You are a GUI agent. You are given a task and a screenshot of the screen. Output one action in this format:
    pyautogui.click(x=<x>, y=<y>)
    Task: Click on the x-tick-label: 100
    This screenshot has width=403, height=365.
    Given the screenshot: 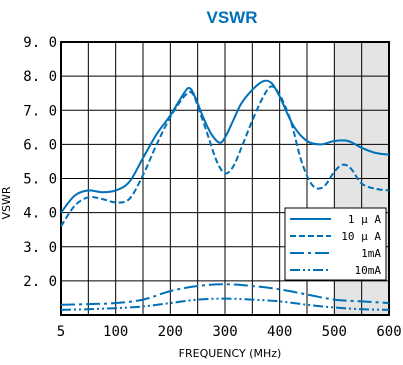 What is the action you would take?
    pyautogui.click(x=115, y=332)
    